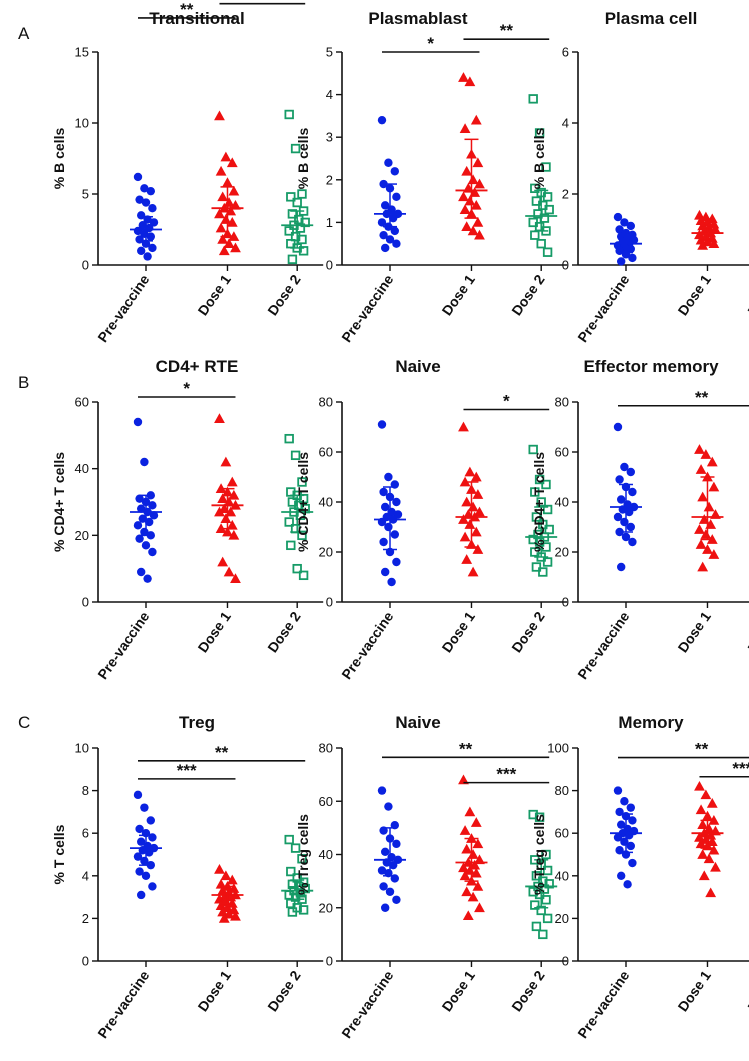  I want to click on row-labels: A B C, so click(24, 378).